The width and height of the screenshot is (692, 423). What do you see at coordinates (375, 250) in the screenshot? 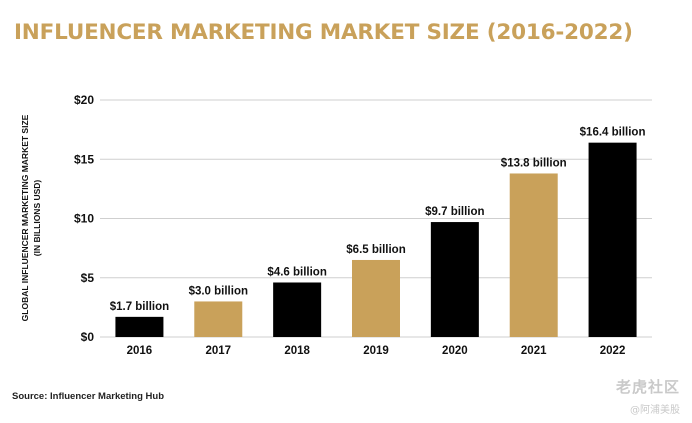
I see `data-label: $6.5 billion` at bounding box center [375, 250].